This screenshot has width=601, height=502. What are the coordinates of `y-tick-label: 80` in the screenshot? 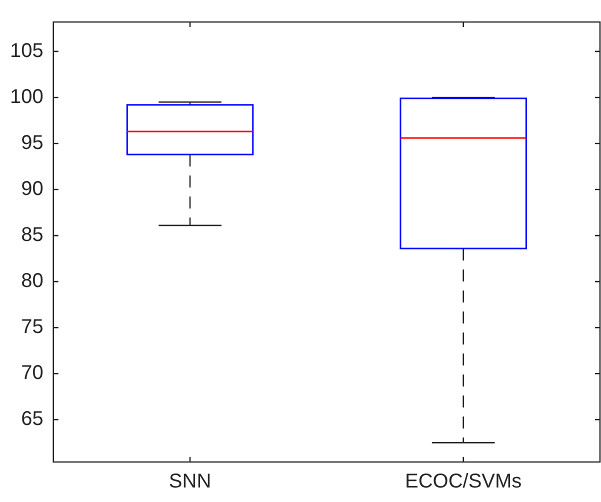 It's located at (32, 281).